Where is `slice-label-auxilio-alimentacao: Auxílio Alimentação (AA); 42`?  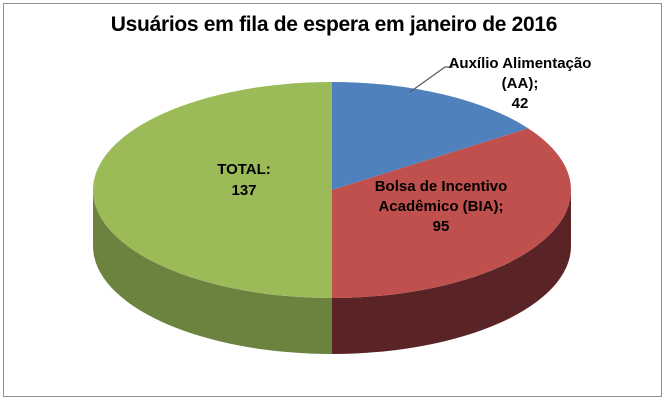
slice-label-auxilio-alimentacao: Auxílio Alimentação (AA); 42 is located at coordinates (520, 84).